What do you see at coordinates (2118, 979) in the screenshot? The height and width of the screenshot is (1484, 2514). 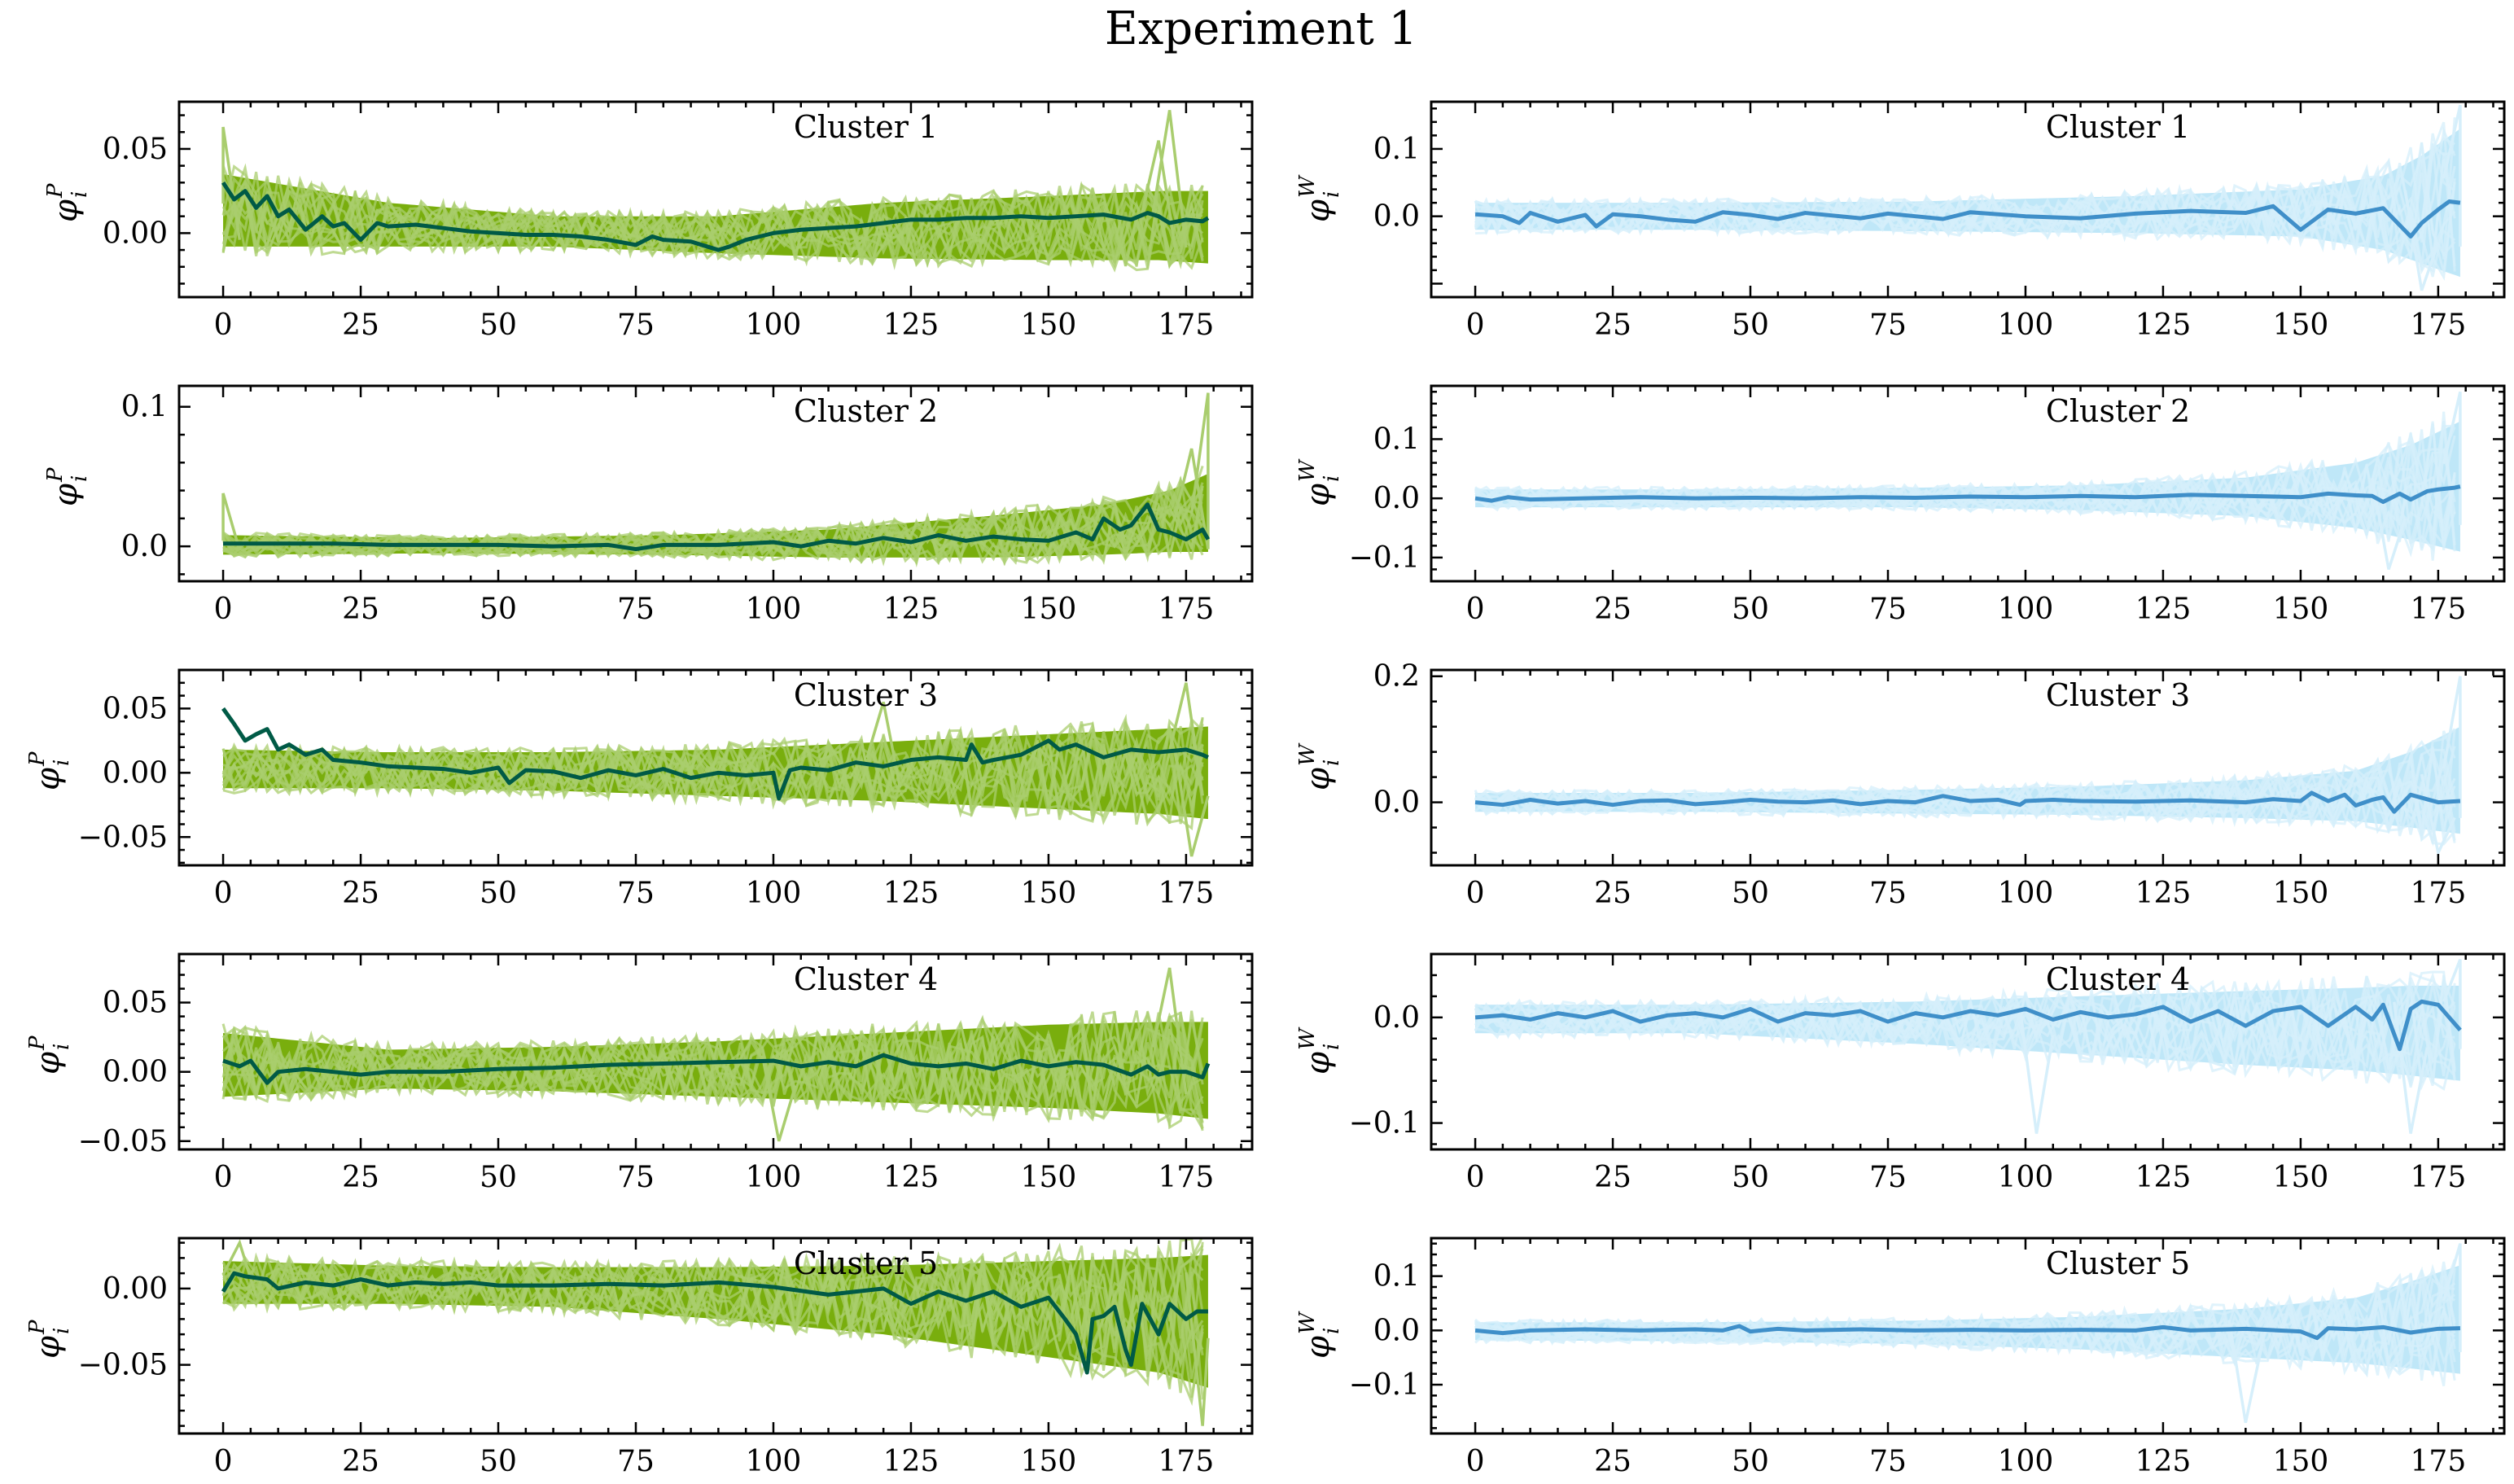 I see `cluster-title: Cluster 4` at bounding box center [2118, 979].